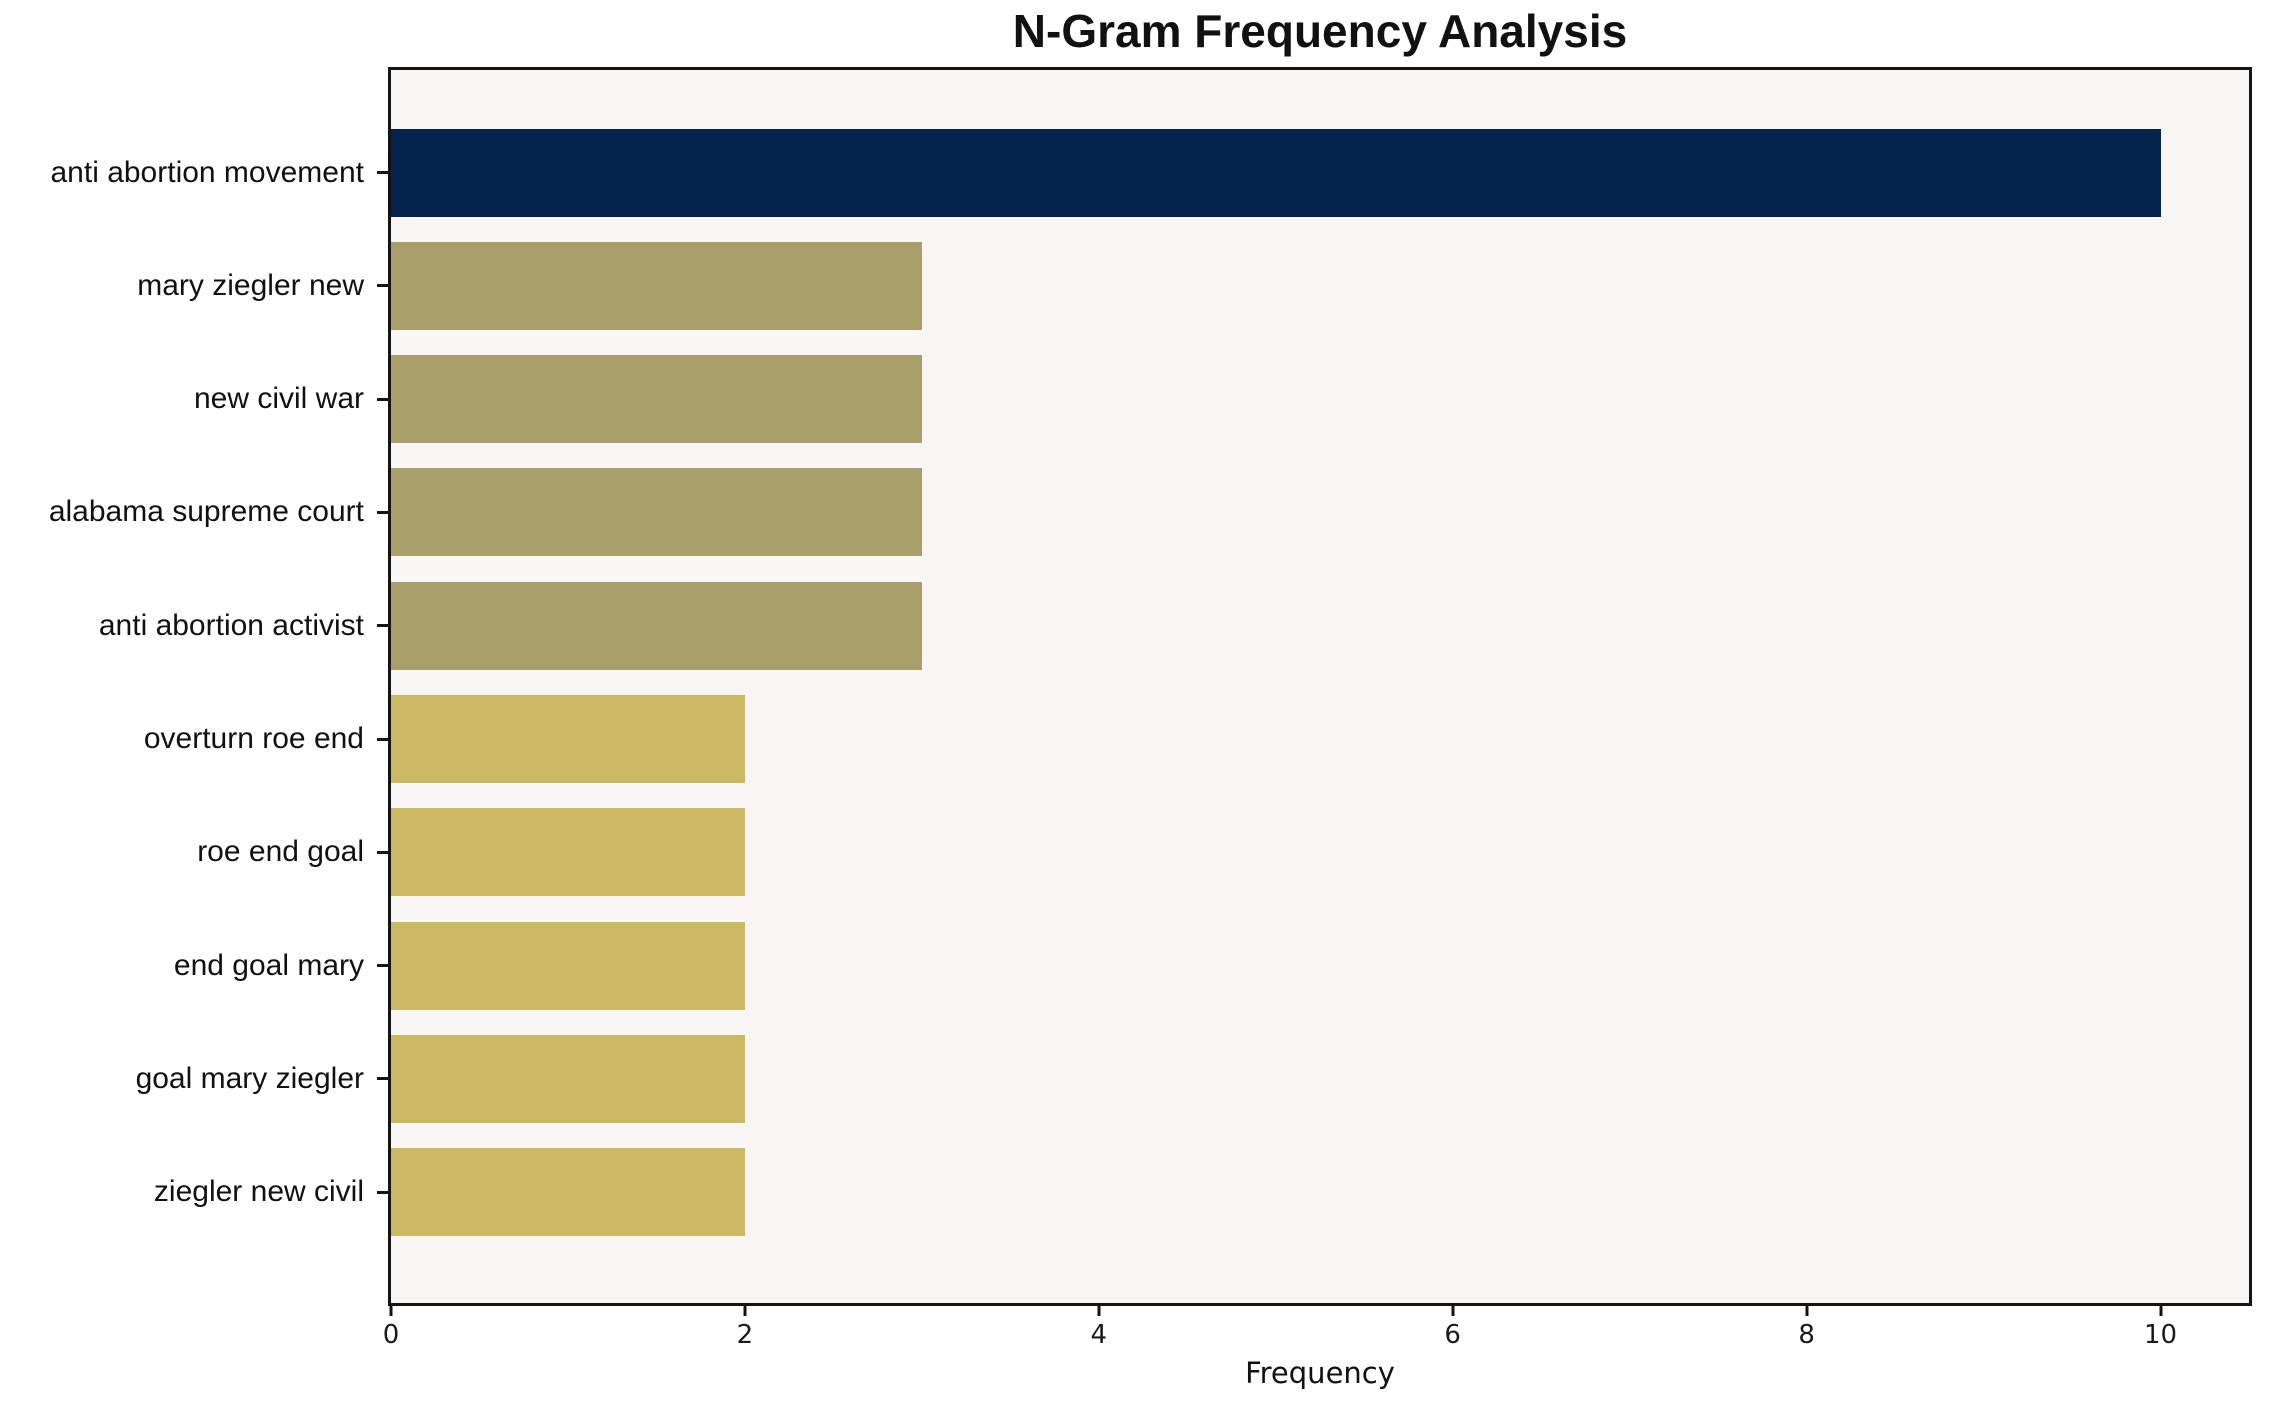 The width and height of the screenshot is (2269, 1414). I want to click on y-tick-label: new civil war, so click(278, 399).